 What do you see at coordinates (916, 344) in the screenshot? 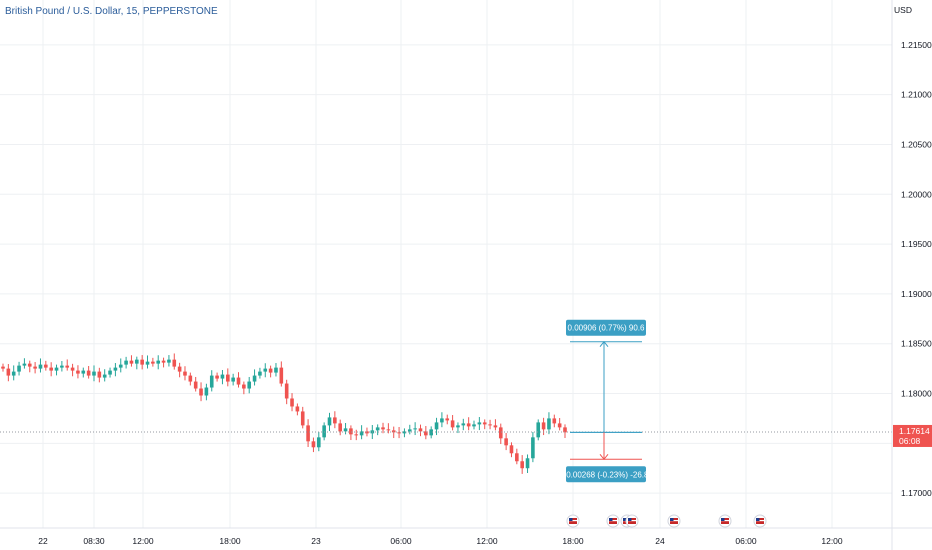
I see `y-tick-label: 1.18500` at bounding box center [916, 344].